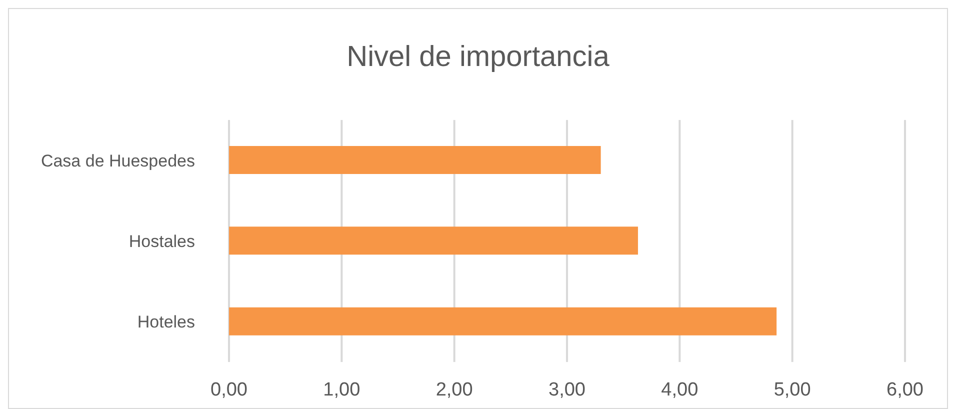 The image size is (956, 409). Describe the element at coordinates (478, 57) in the screenshot. I see `chart-title: Nivel de importancia` at that location.